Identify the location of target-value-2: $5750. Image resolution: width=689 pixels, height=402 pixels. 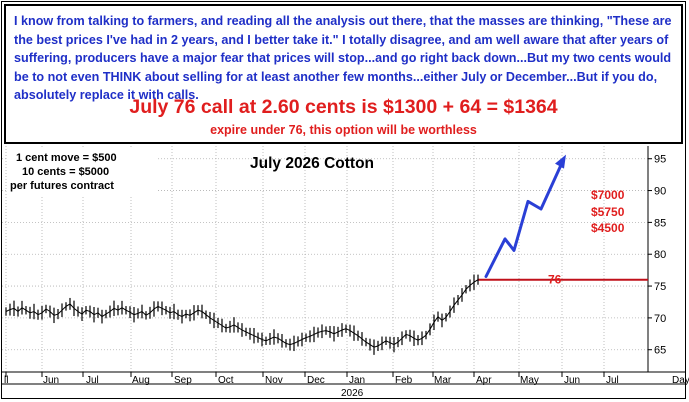
(608, 212).